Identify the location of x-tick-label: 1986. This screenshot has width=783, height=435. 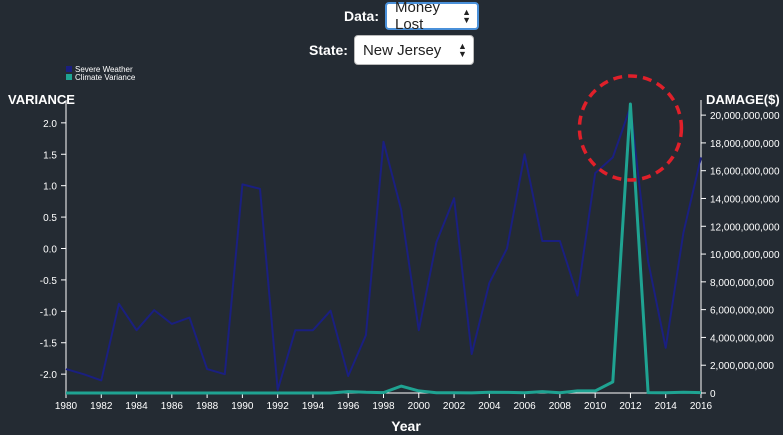
(172, 406).